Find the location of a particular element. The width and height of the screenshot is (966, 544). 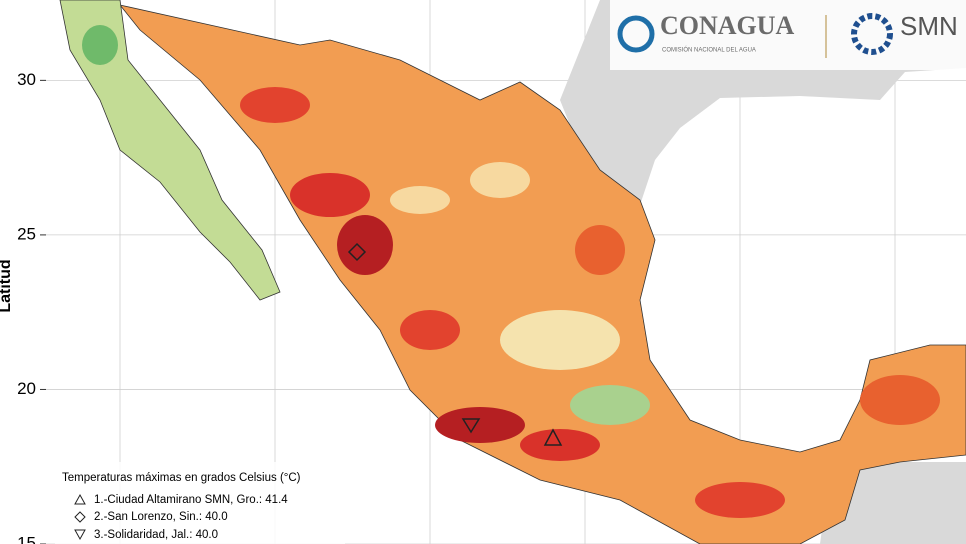

y-tick-label: 30 is located at coordinates (26, 79).